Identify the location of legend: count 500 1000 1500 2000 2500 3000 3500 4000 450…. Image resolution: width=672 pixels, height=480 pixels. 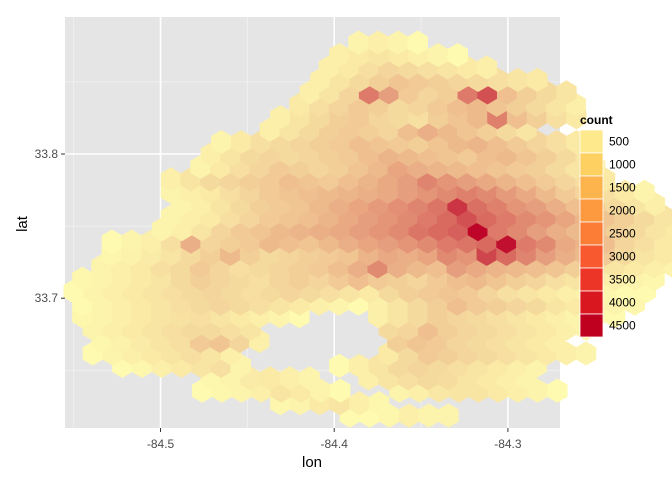
(607, 225).